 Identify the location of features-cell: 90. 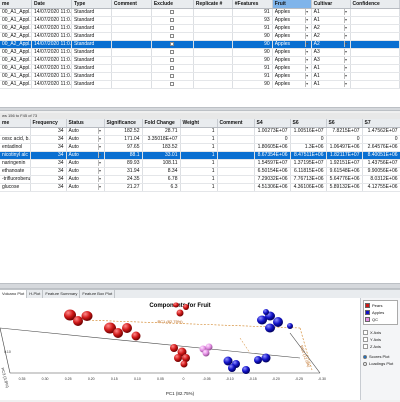
(252, 44).